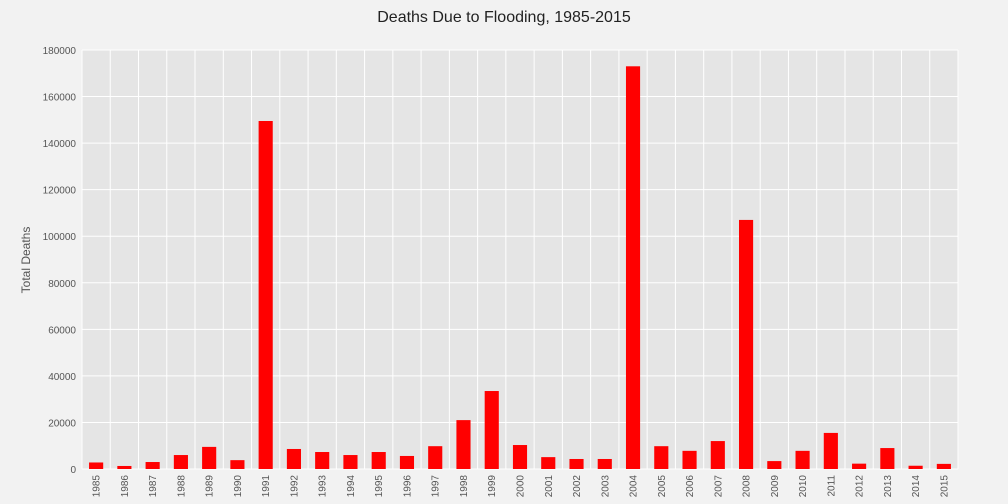  Describe the element at coordinates (548, 463) in the screenshot. I see `bar-2001` at that location.